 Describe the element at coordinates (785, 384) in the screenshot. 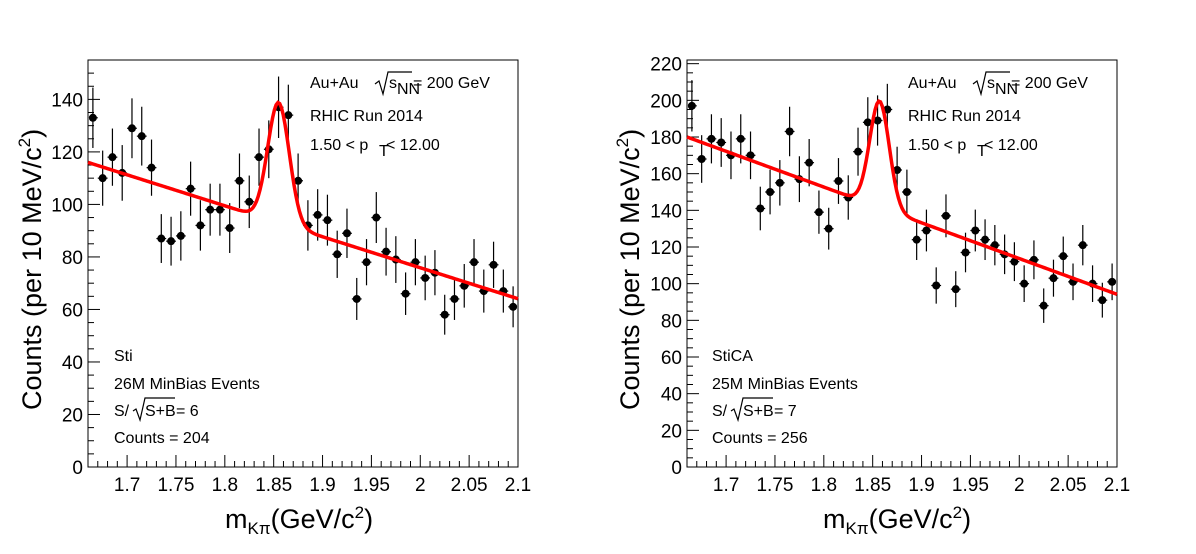

I see `events-label: 25M MinBias Events` at that location.